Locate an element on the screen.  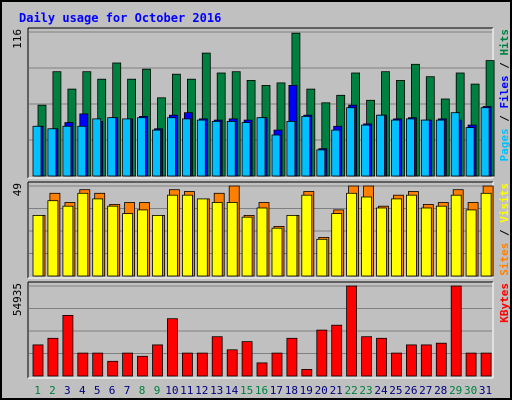
day-label: 10 is located at coordinates (171, 390).